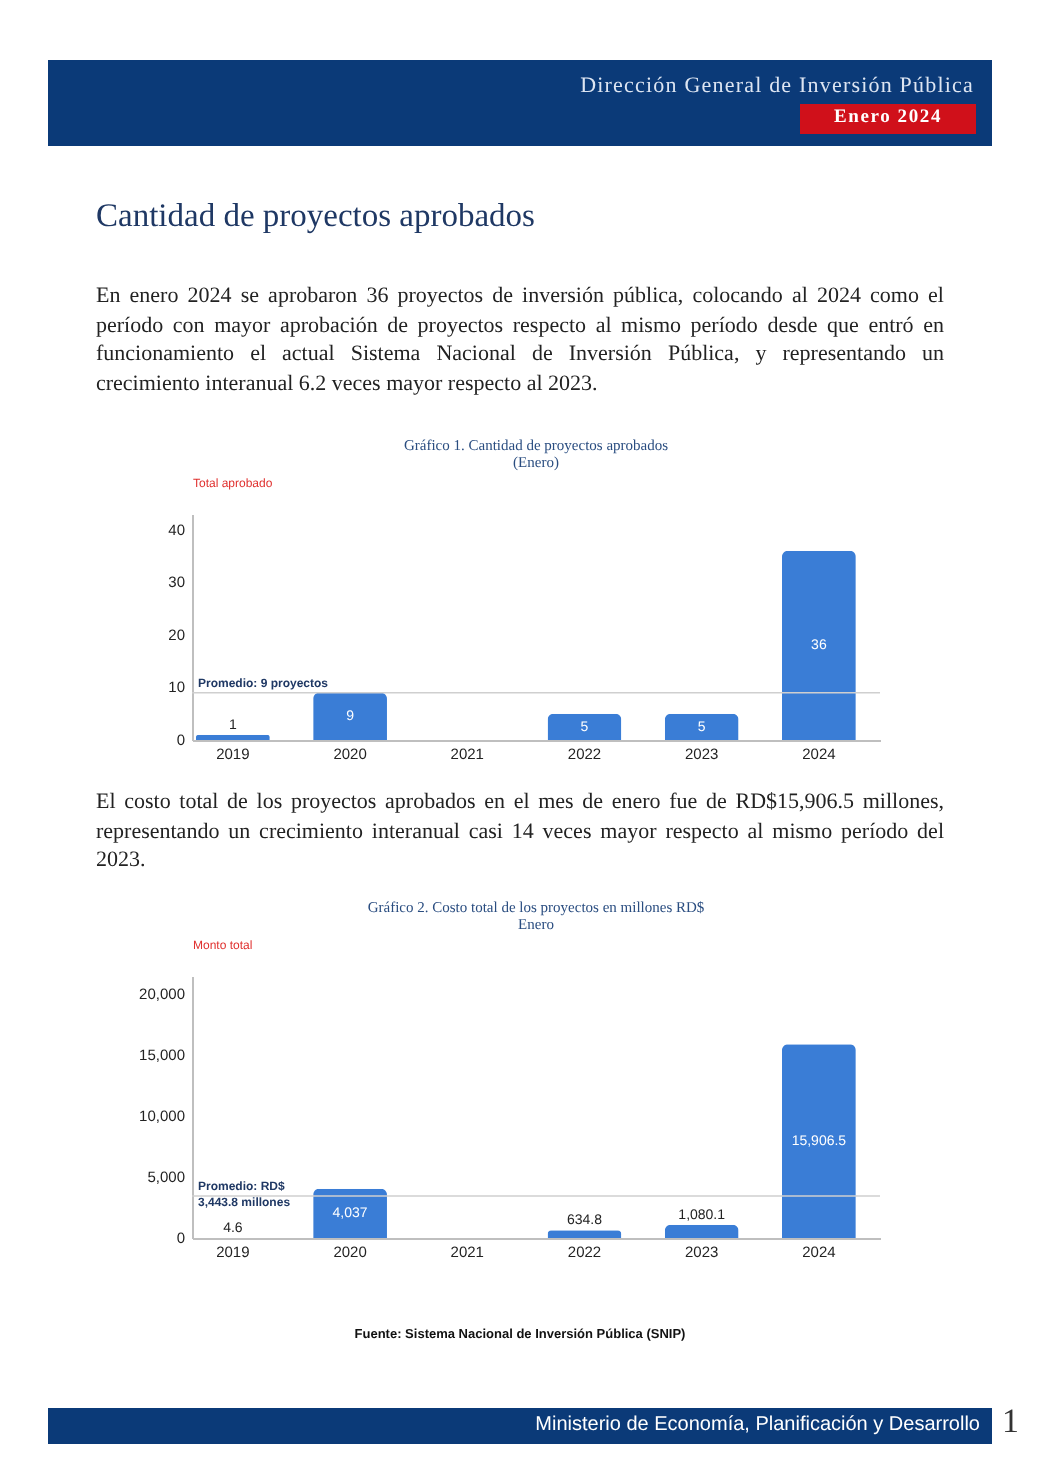  I want to click on text: Dirección General de Inversión Pública, so click(777, 86).